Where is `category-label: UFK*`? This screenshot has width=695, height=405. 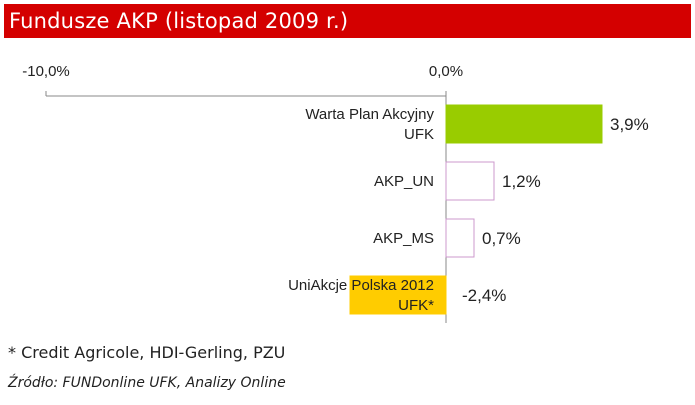 category-label: UFK* is located at coordinates (416, 305).